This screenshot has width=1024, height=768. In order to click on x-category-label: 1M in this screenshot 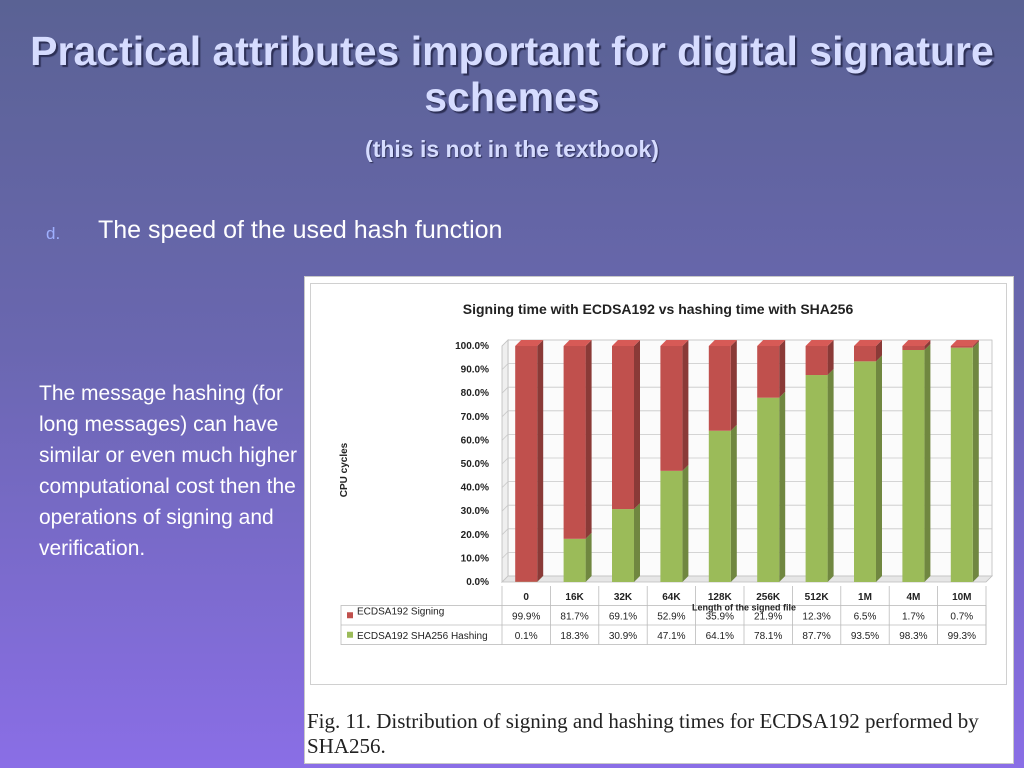, I will do `click(865, 597)`.